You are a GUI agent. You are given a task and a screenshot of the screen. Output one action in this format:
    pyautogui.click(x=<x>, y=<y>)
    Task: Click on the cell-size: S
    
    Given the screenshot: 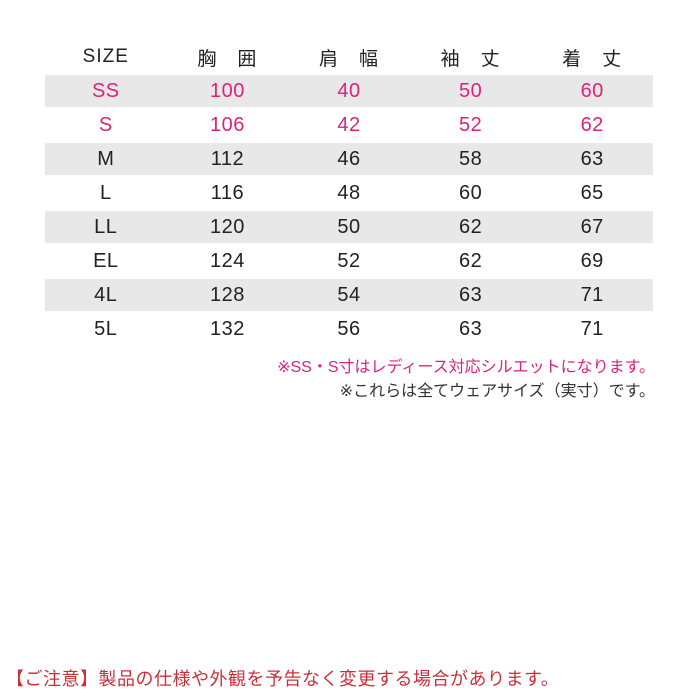 What is the action you would take?
    pyautogui.click(x=105, y=124)
    